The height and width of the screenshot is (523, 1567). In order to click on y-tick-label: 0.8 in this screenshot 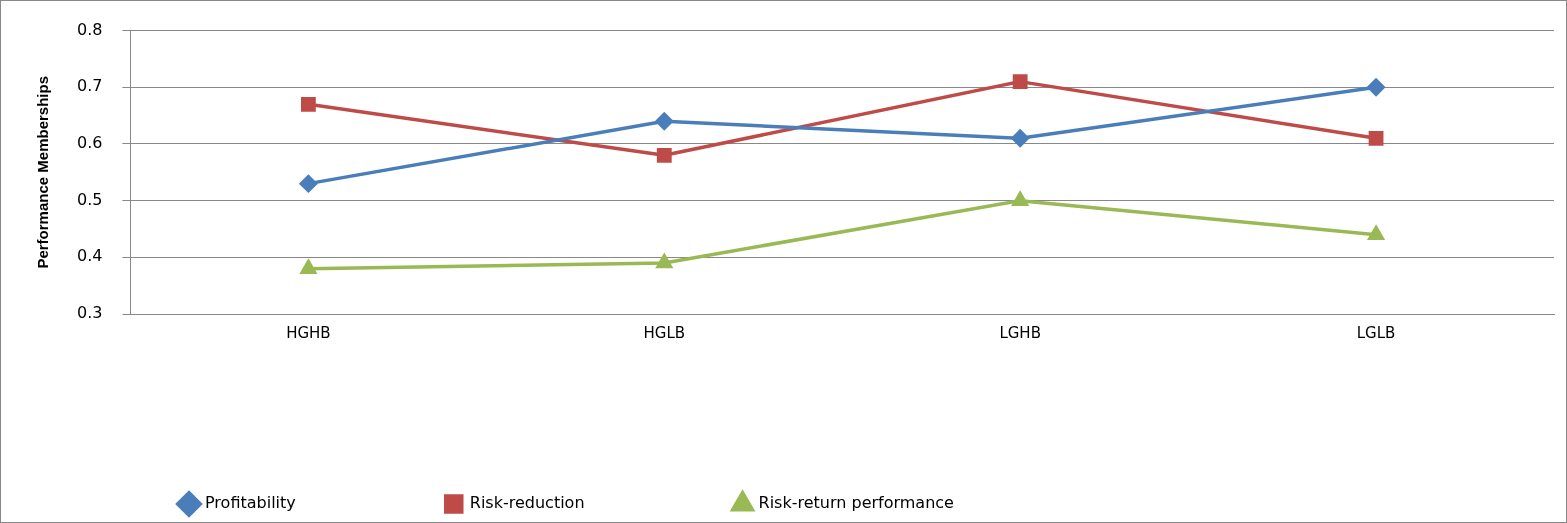, I will do `click(89, 29)`.